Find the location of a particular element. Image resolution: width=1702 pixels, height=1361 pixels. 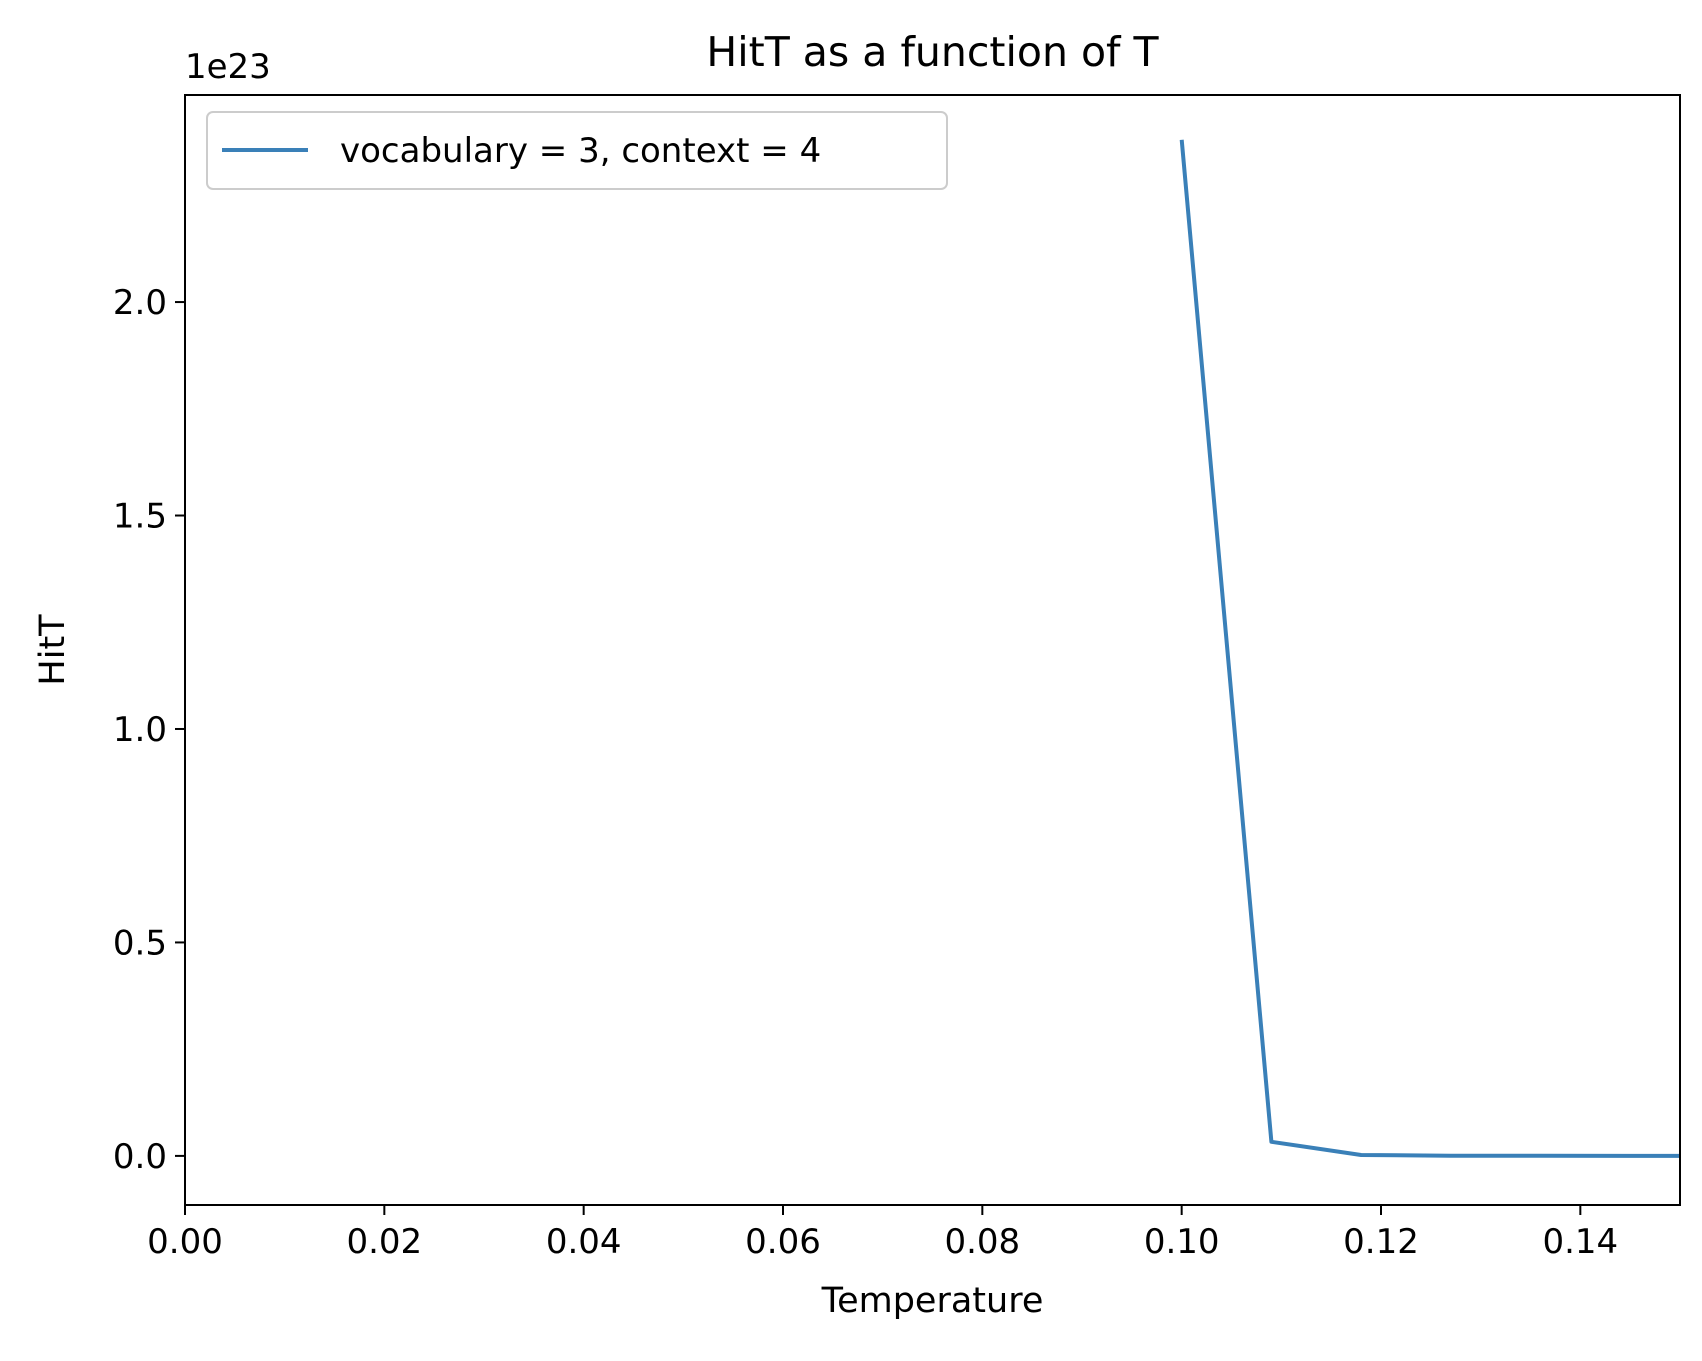

y-axis-ticks: 0.0 0.5 1.0 1.5 2.0 is located at coordinates (149, 730).